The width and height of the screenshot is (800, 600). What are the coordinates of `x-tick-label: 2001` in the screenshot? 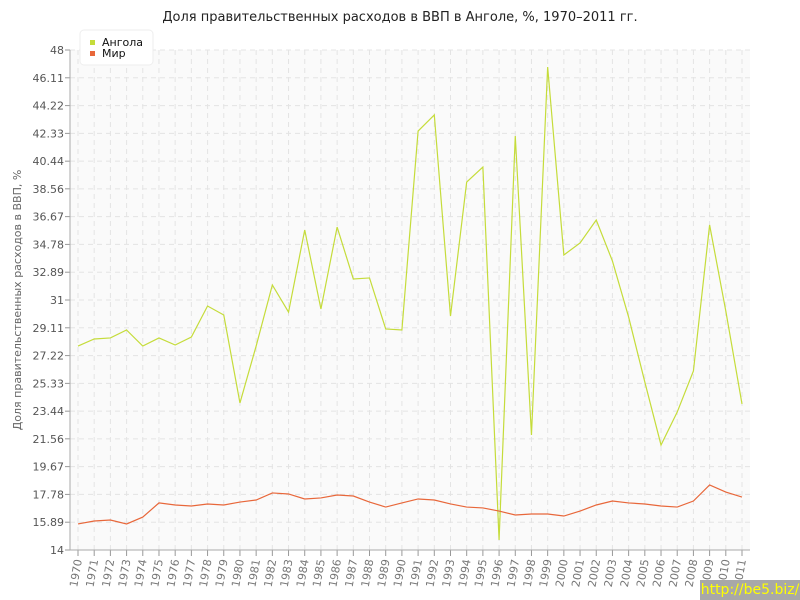 It's located at (578, 573).